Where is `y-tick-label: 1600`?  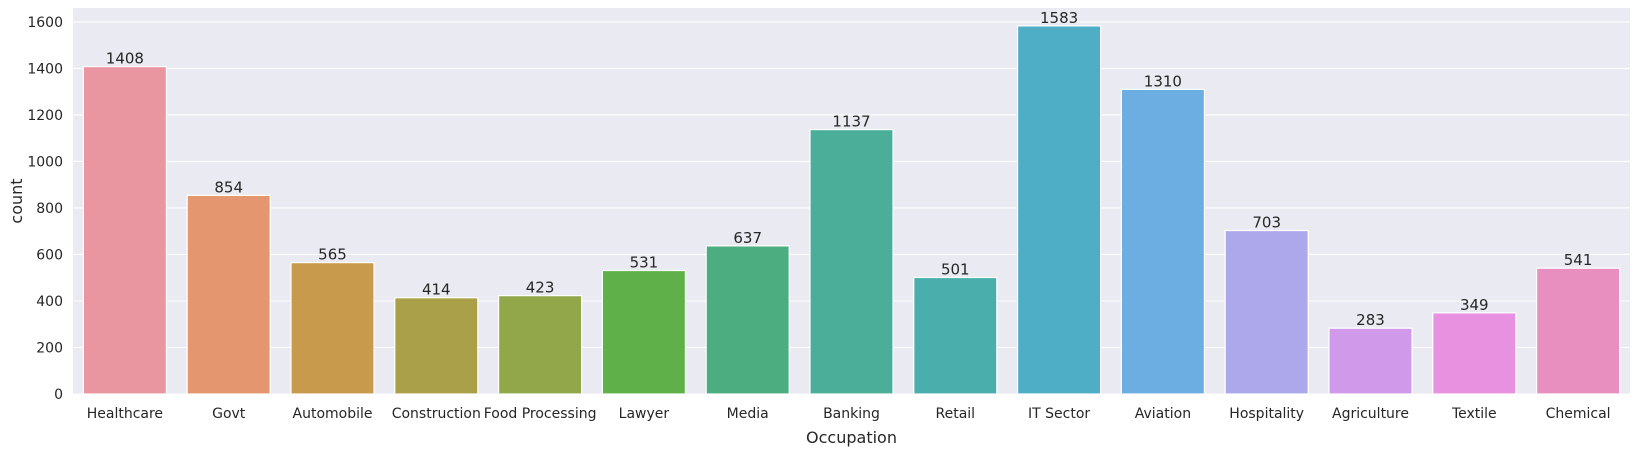 y-tick-label: 1600 is located at coordinates (45, 23).